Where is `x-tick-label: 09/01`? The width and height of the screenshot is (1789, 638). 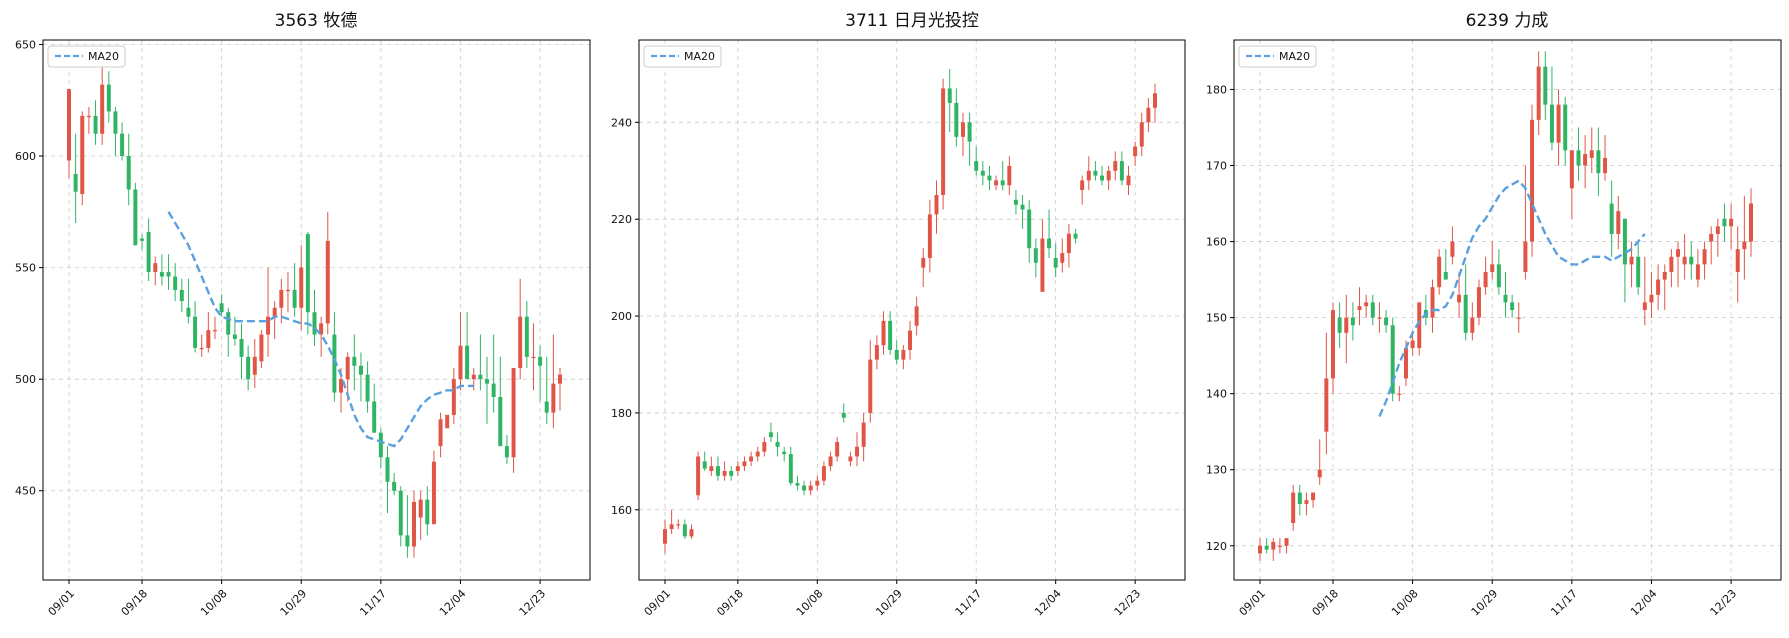
x-tick-label: 09/01 is located at coordinates (62, 603).